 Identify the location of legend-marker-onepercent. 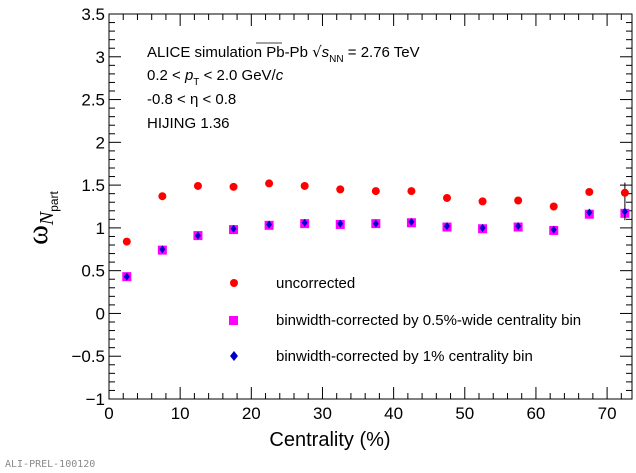
(234, 356).